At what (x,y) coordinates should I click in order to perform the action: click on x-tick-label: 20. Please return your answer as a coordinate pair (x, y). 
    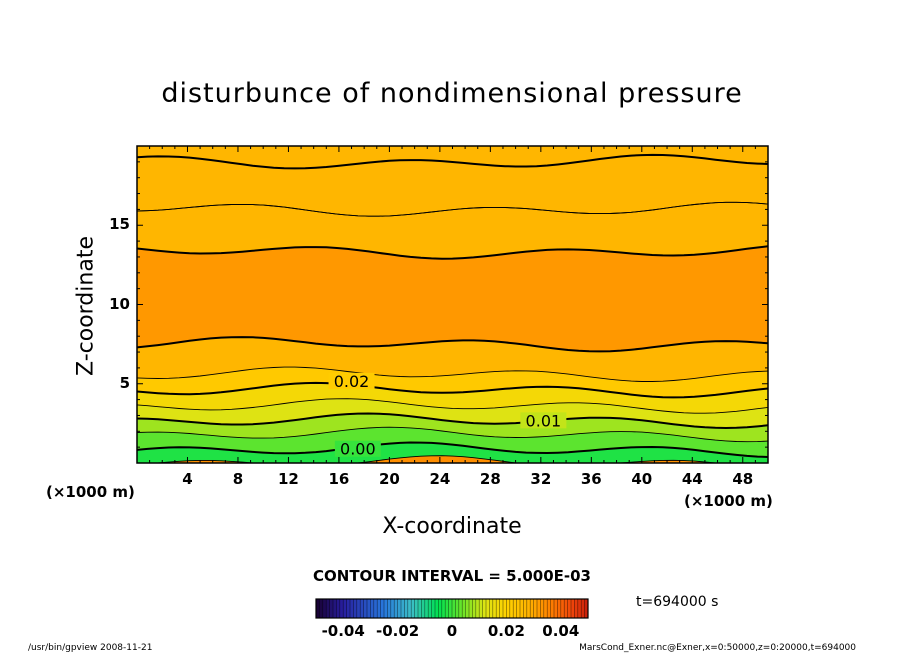
    Looking at the image, I should click on (389, 479).